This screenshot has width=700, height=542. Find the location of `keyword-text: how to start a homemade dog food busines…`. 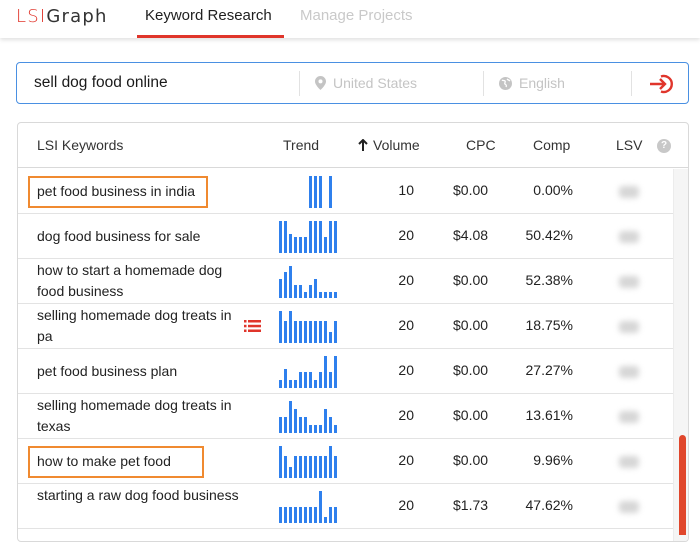

keyword-text: how to start a homemade dog food busines… is located at coordinates (130, 280).